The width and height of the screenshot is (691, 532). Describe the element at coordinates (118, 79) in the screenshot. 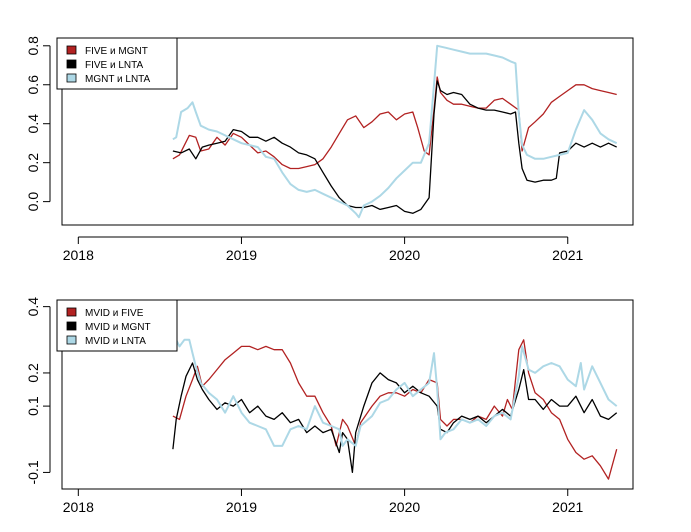

I see `legend-label: MGNT и LNTA` at that location.